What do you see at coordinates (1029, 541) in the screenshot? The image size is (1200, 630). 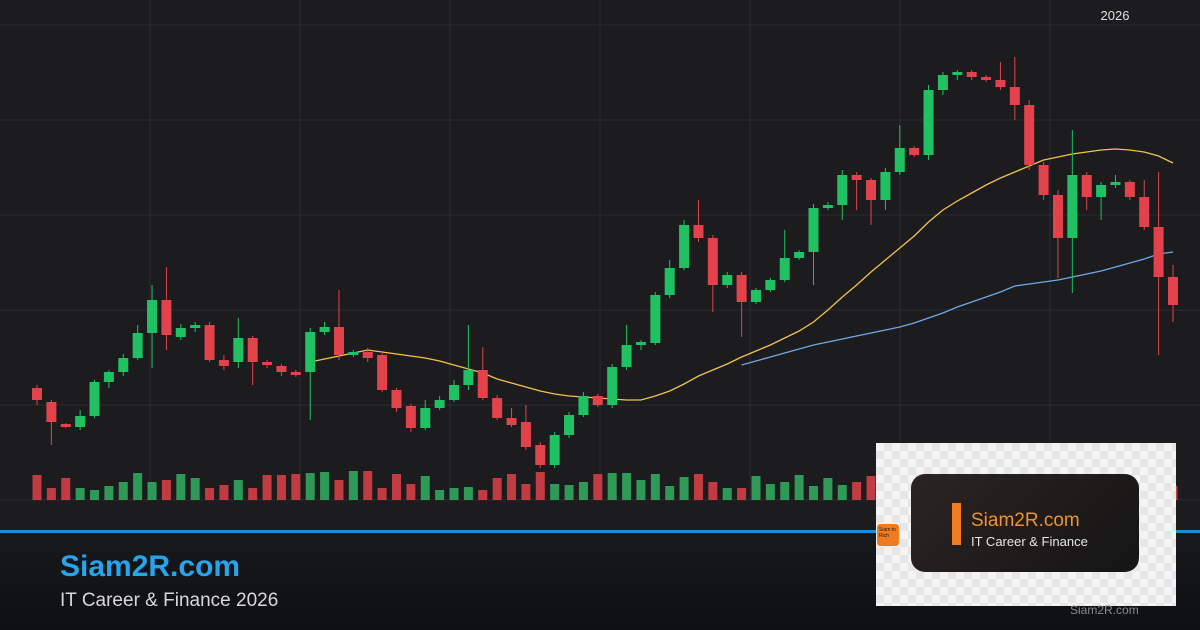 I see `logo-subtitle: IT Career & Finance` at bounding box center [1029, 541].